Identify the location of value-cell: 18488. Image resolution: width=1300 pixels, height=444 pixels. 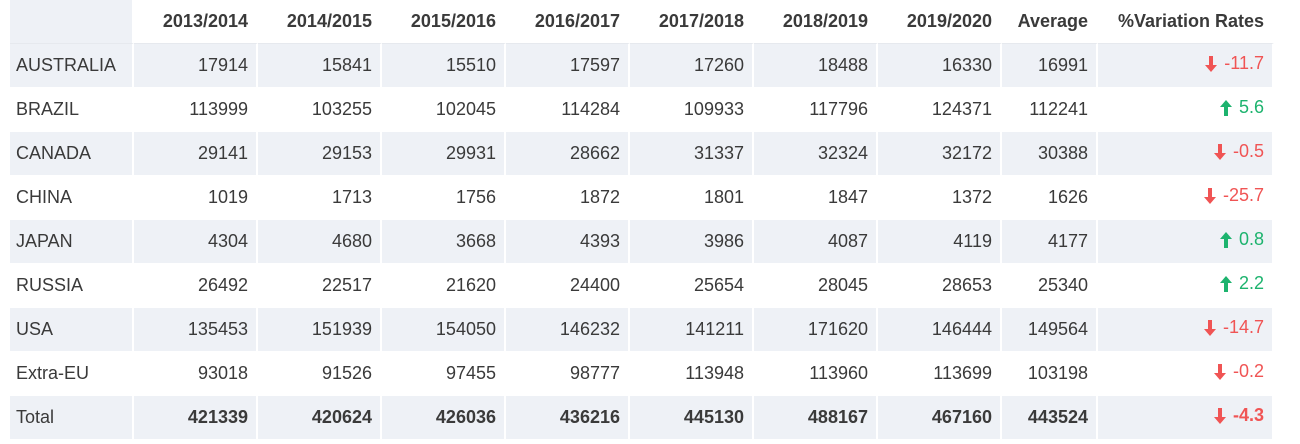
(816, 66).